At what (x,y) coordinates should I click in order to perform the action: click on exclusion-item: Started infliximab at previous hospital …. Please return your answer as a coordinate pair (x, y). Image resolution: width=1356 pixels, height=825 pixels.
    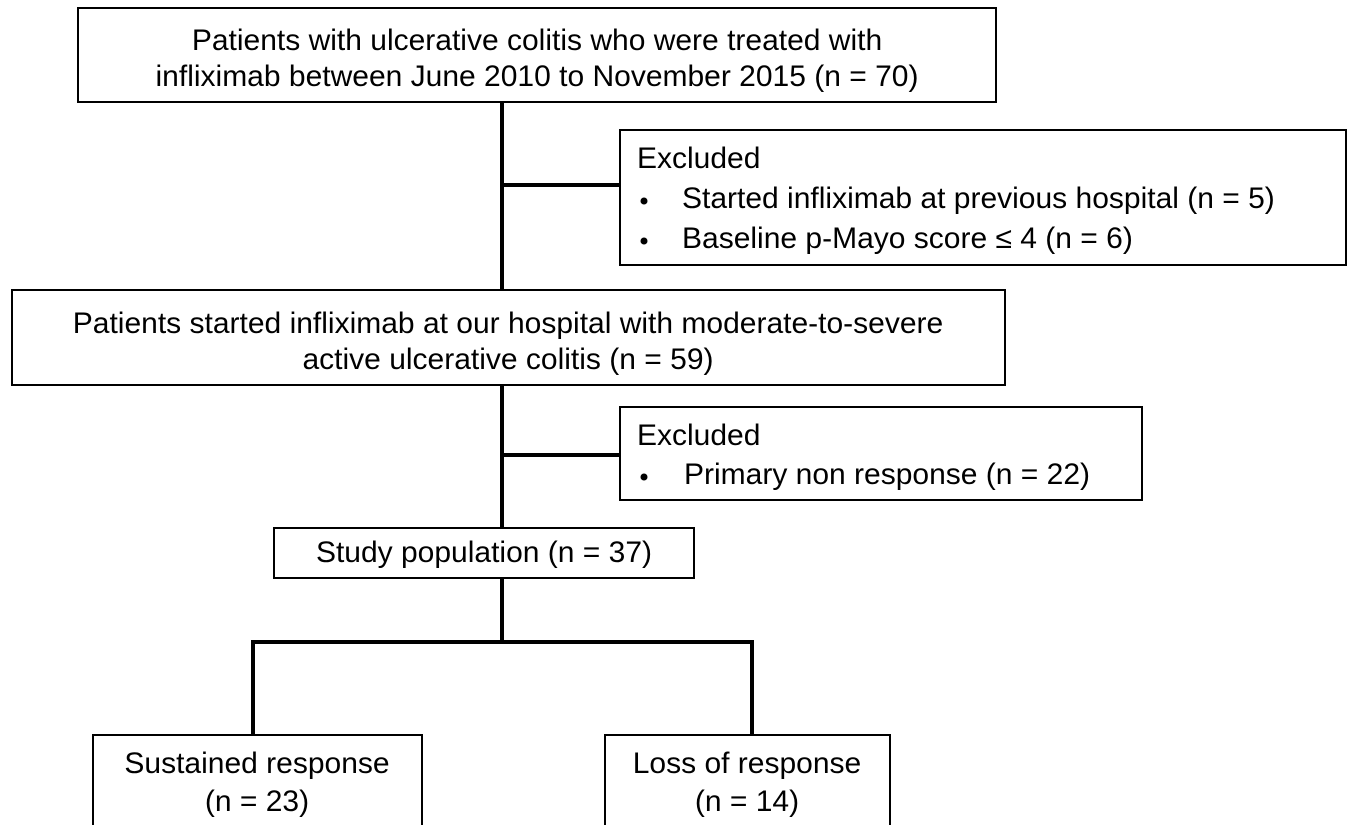
    Looking at the image, I should click on (978, 198).